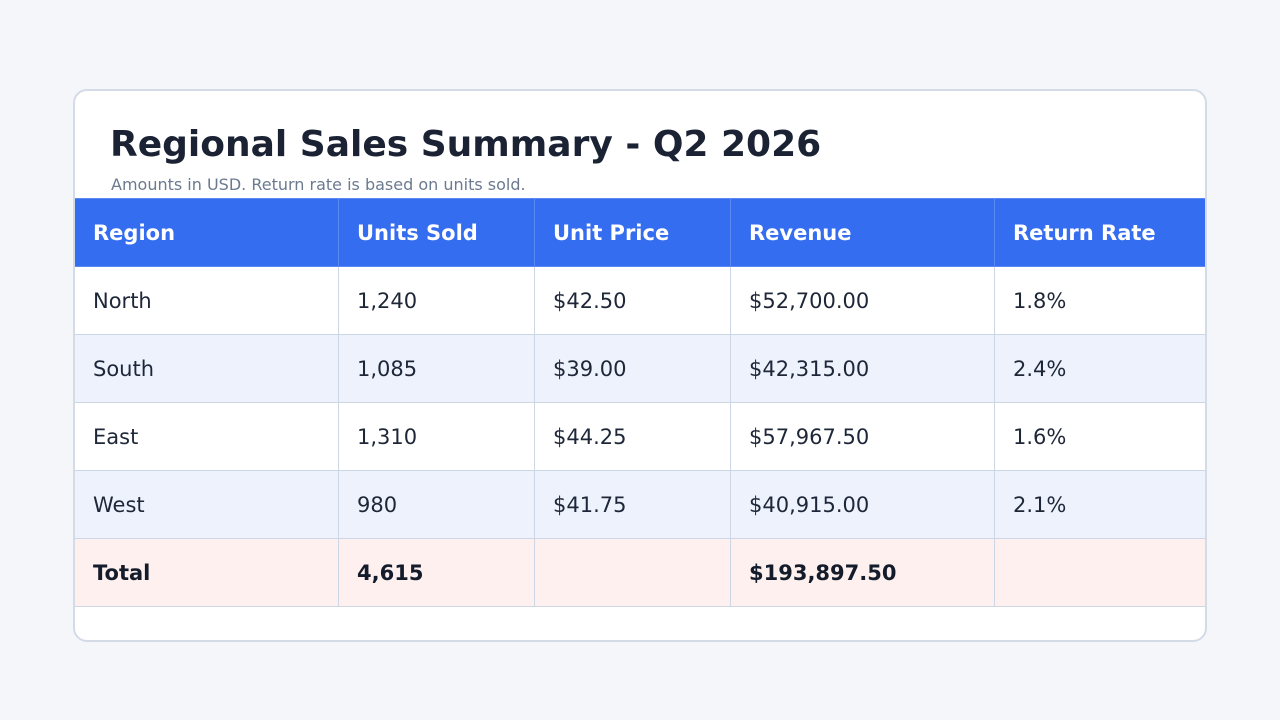 The width and height of the screenshot is (1280, 720). Describe the element at coordinates (436, 504) in the screenshot. I see `cell-units-sold: 980` at that location.